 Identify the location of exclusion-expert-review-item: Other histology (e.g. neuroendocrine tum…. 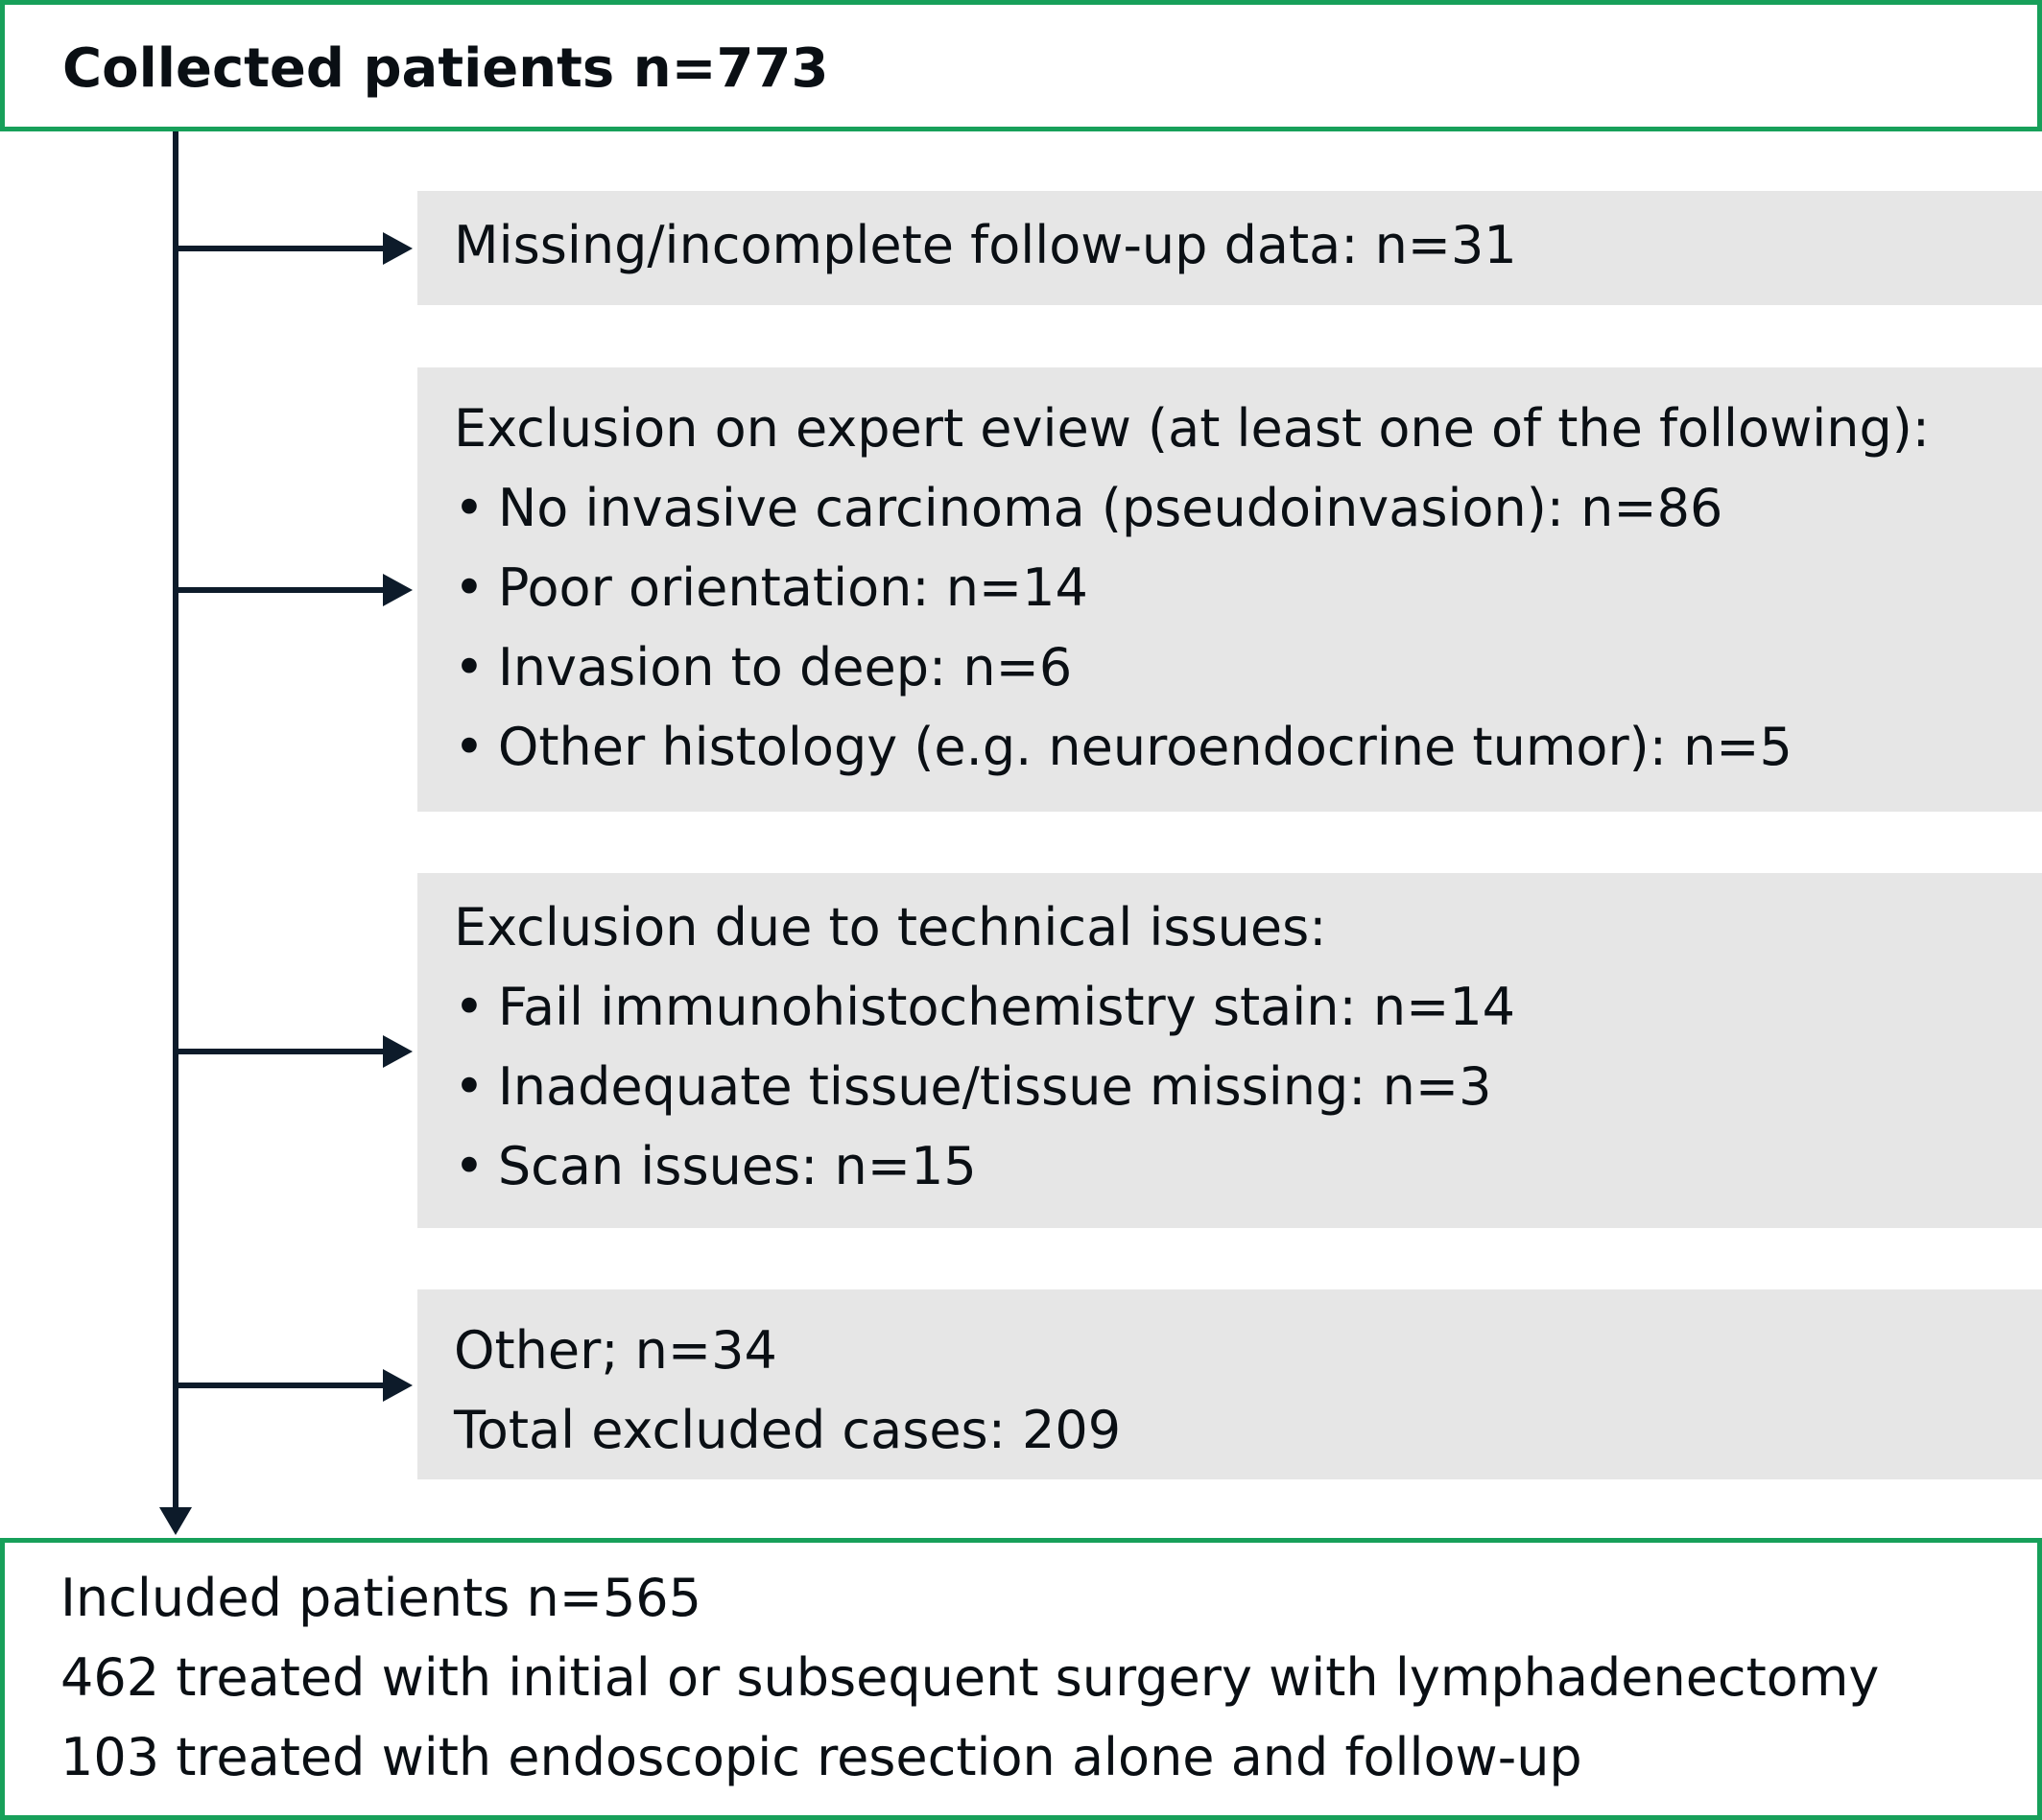
(1192, 747).